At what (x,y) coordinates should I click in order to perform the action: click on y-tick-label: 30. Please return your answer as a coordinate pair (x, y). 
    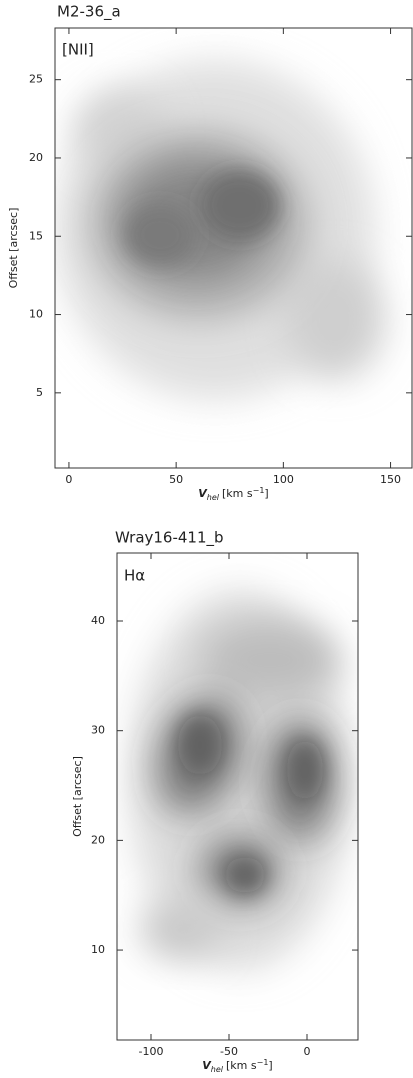
    Looking at the image, I should click on (98, 730).